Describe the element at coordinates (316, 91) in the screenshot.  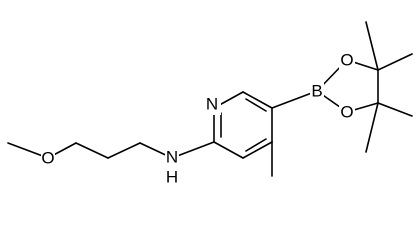
I see `atom-label: B` at that location.